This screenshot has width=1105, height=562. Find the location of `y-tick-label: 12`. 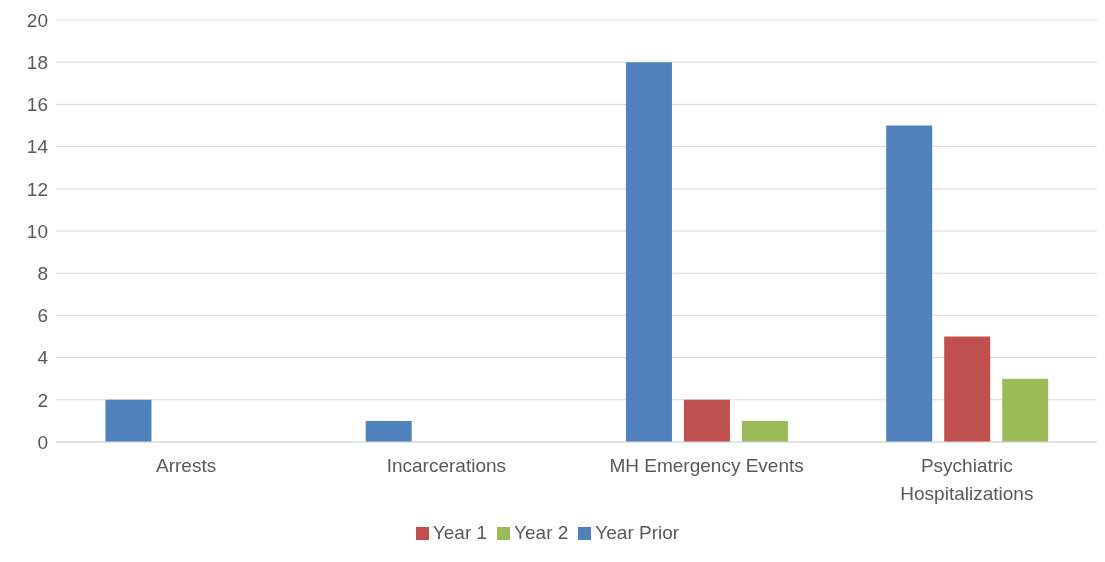

y-tick-label: 12 is located at coordinates (37, 189).